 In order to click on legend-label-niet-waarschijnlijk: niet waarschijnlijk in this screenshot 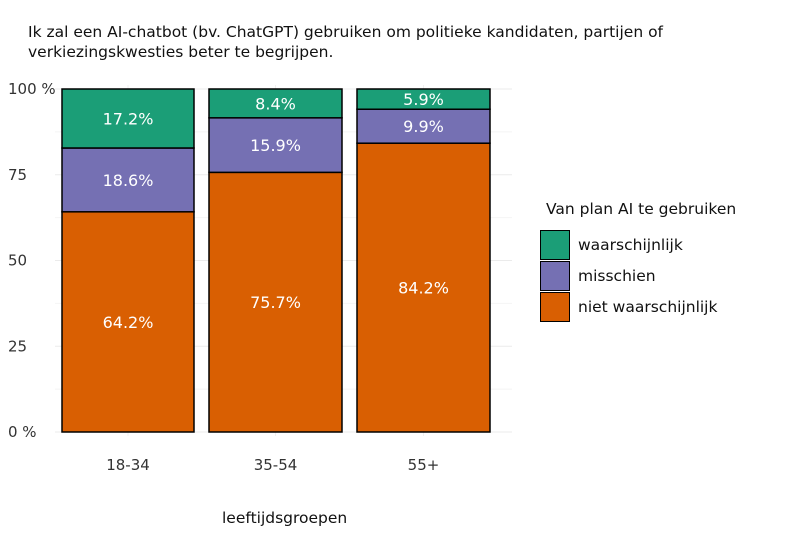, I will do `click(648, 307)`.